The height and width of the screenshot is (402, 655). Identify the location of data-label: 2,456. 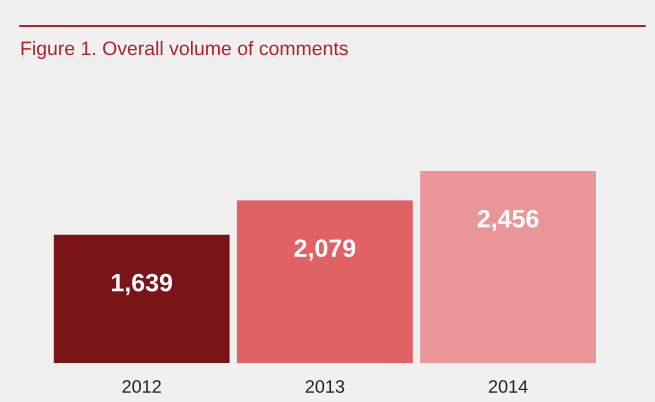
(508, 221).